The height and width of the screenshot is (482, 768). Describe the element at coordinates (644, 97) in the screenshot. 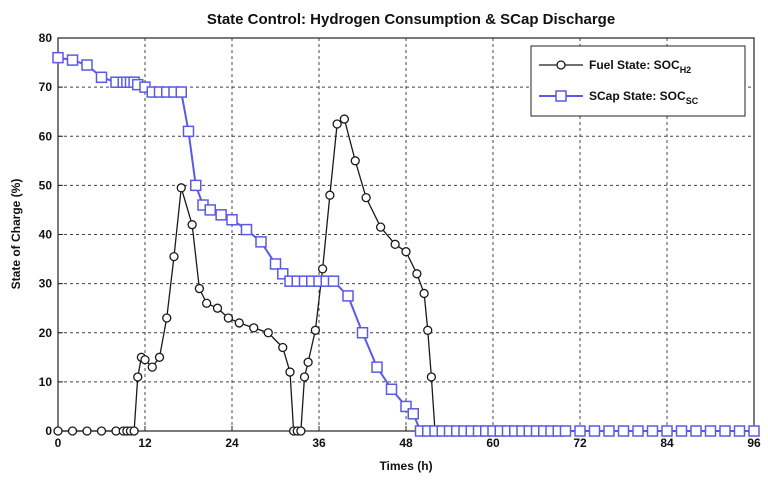

I see `legend-label: SCap State: SOCSC` at that location.